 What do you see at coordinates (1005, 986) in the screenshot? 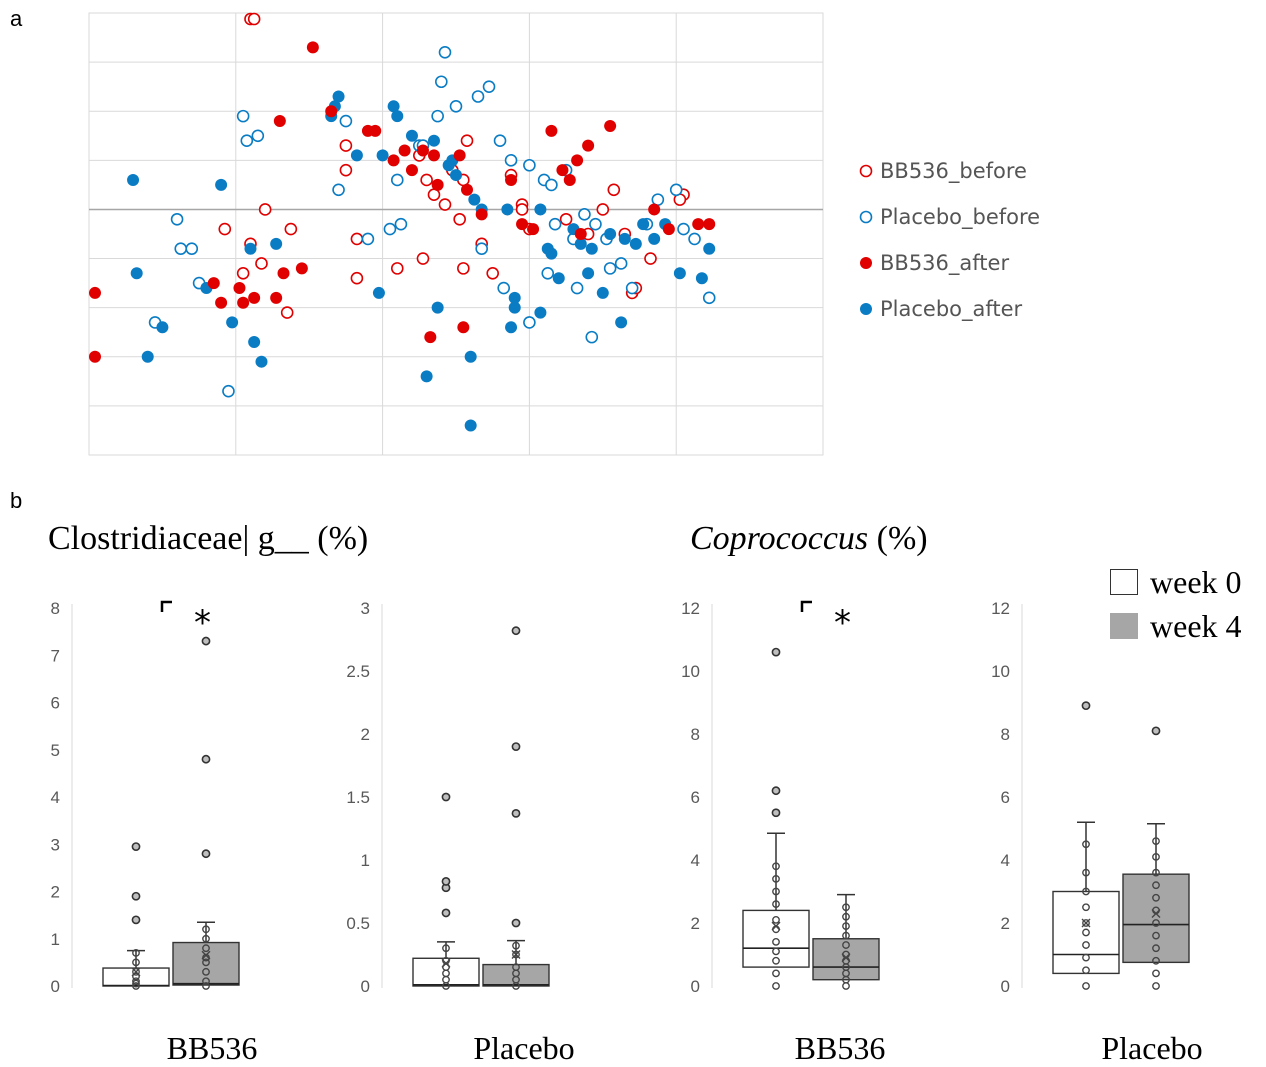
I see `y-tick-label: 0` at bounding box center [1005, 986].